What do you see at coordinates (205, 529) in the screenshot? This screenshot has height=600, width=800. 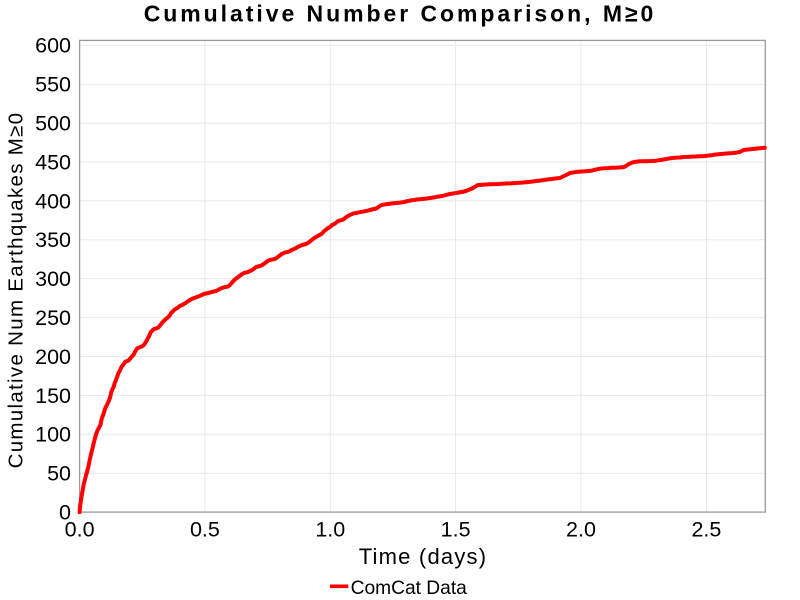 I see `svg-text: 0.5` at bounding box center [205, 529].